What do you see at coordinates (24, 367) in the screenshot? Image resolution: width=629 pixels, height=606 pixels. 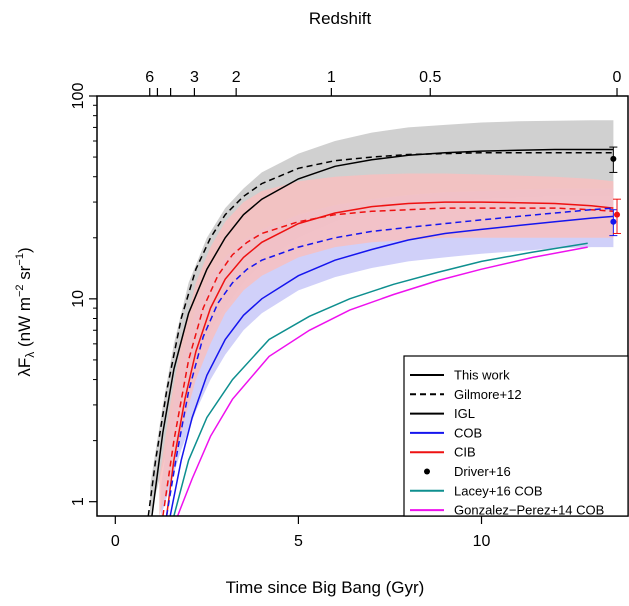 I see `y-title-lambda: λF` at bounding box center [24, 367].